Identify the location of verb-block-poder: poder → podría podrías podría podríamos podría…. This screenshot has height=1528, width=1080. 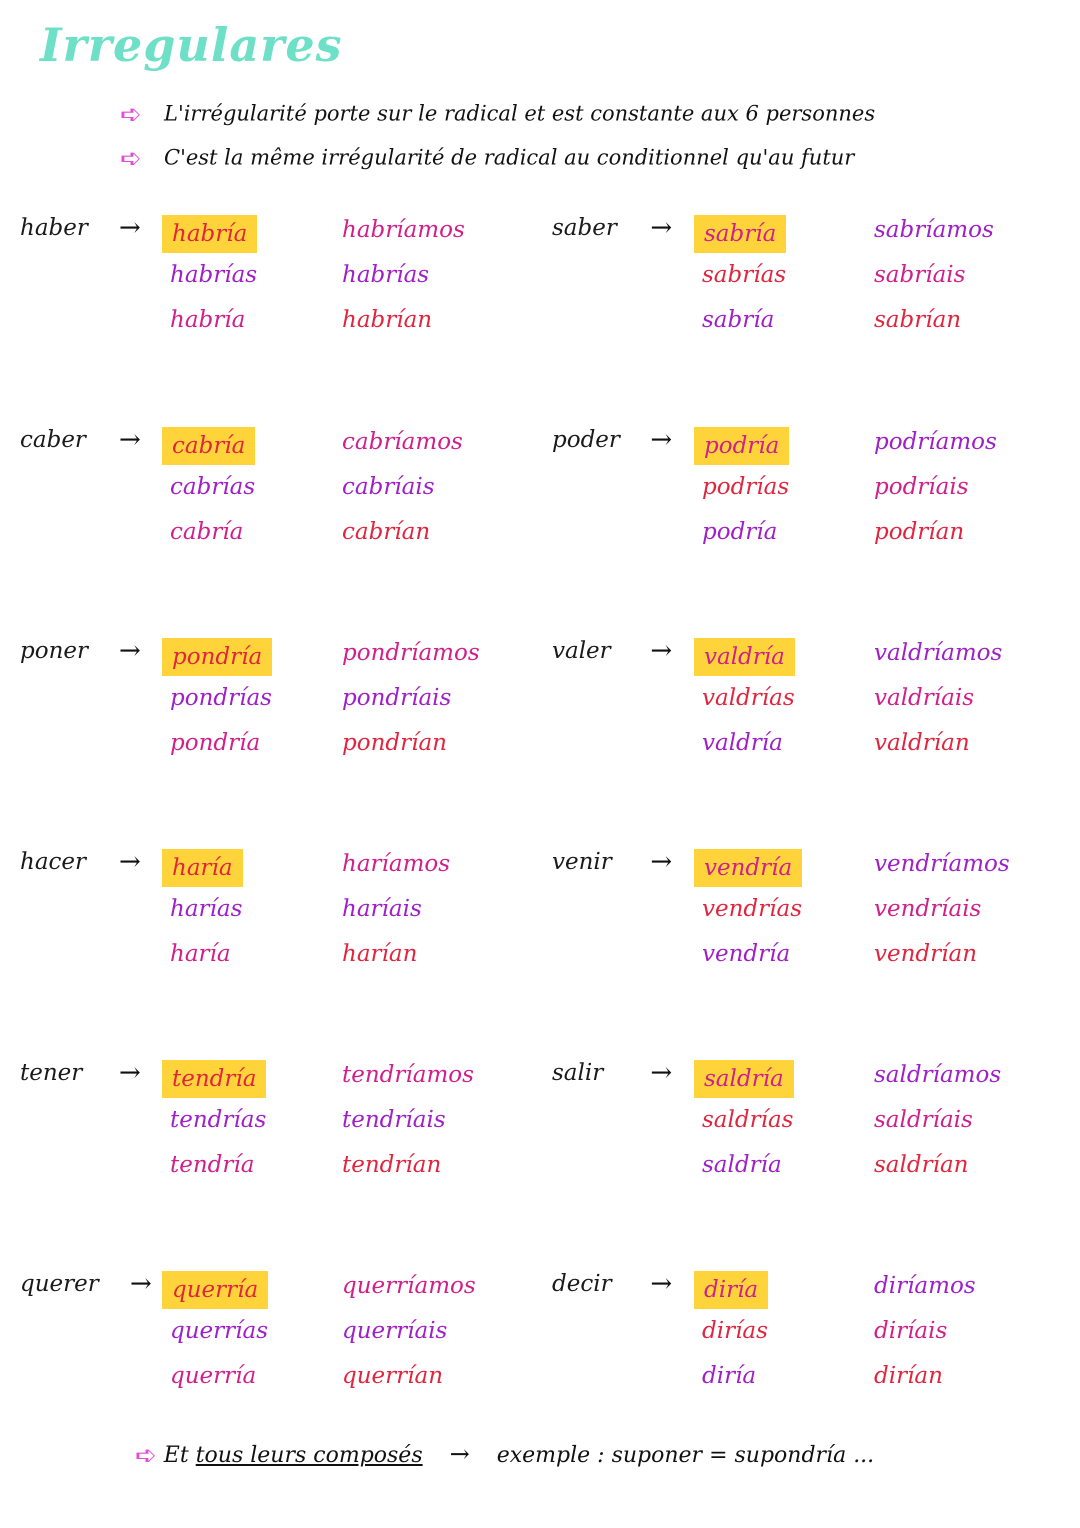
(802, 496).